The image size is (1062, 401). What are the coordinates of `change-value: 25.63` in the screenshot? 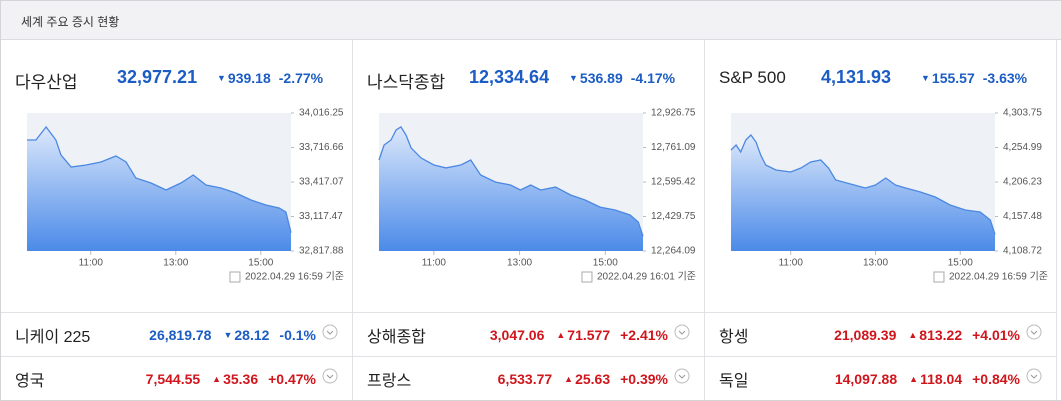 It's located at (593, 378).